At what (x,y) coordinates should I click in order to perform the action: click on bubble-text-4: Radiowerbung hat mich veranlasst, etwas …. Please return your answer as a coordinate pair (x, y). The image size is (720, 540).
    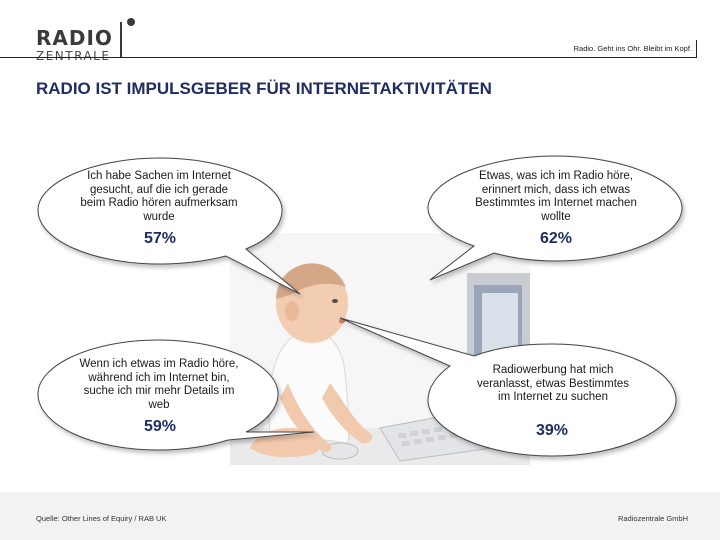
    Looking at the image, I should click on (553, 383).